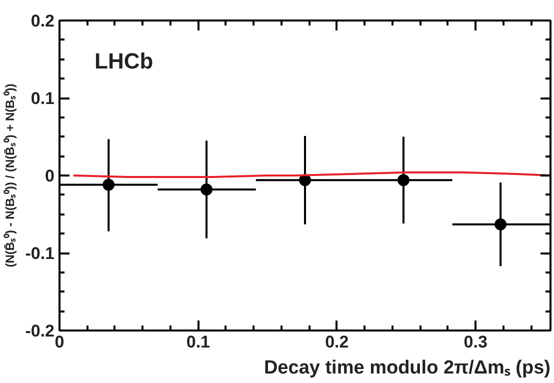 The image size is (554, 383). Describe the element at coordinates (407, 368) in the screenshot. I see `x-axis-title: Decay time modulo 2π/Δmₛ (ps)` at that location.